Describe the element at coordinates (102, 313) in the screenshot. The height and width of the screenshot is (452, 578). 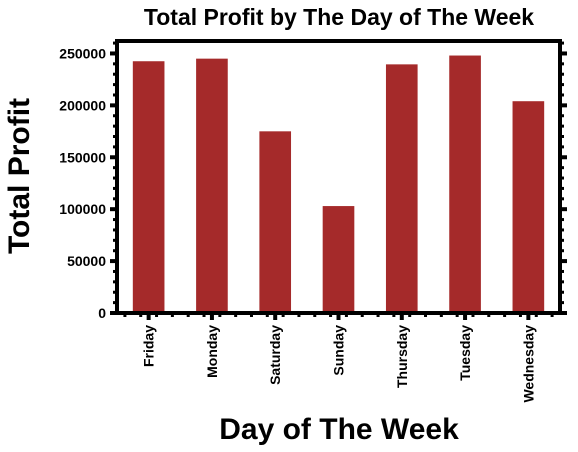
I see `y-tick-label: 0` at that location.